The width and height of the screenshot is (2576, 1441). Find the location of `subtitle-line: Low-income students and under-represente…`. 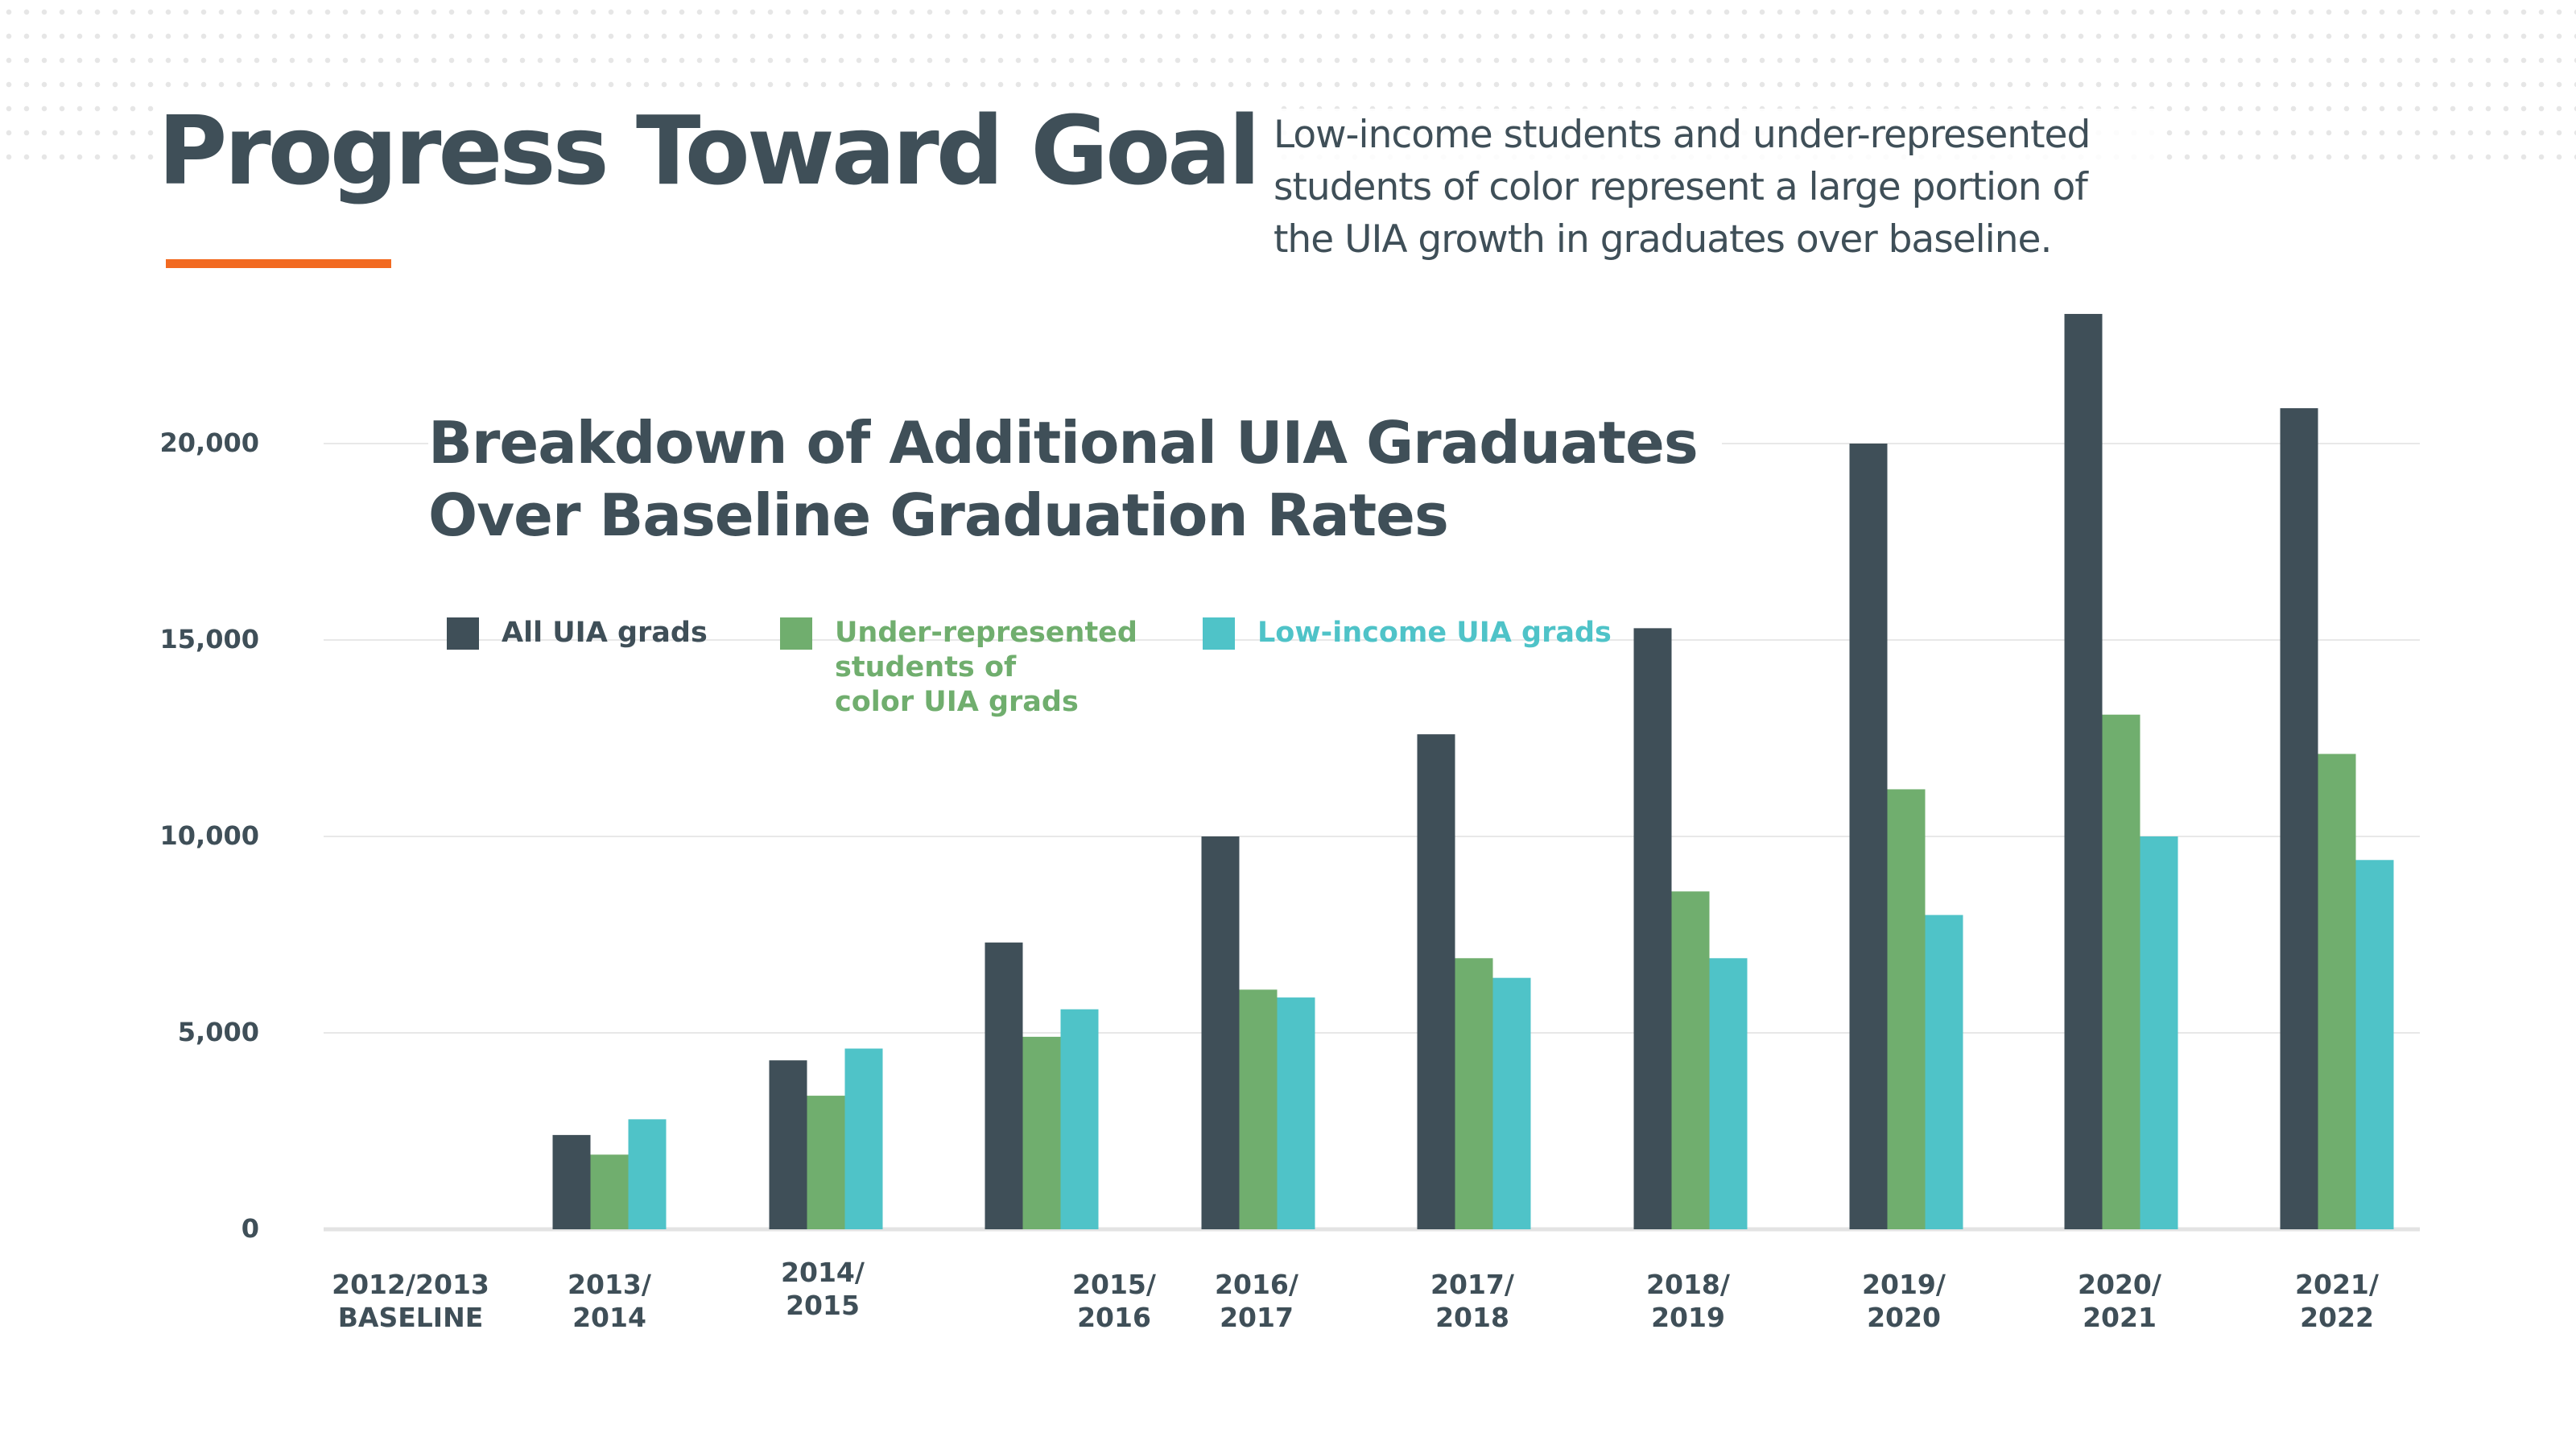

subtitle-line: Low-income students and under-represente… is located at coordinates (1683, 135).